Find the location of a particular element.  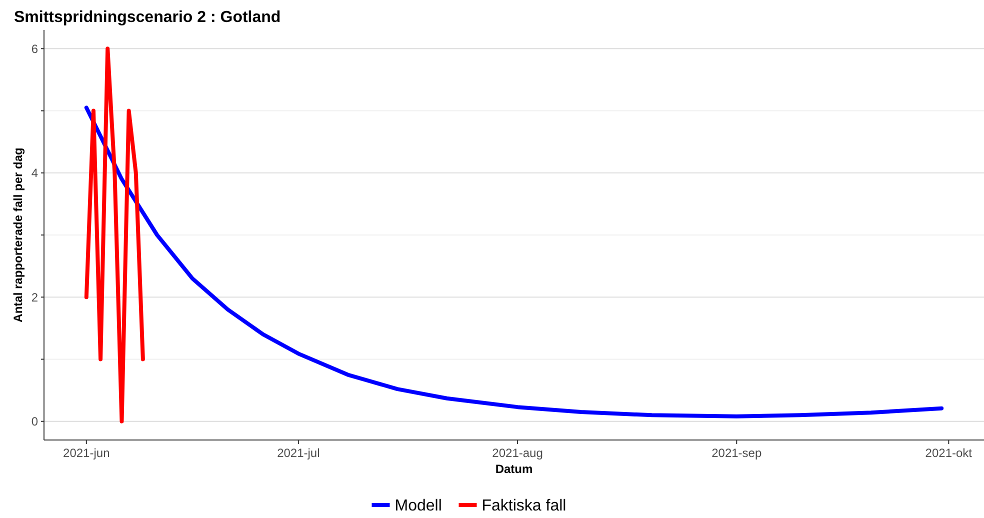

y-axis-title: Antal rapporterade fall per dag is located at coordinates (18, 235).